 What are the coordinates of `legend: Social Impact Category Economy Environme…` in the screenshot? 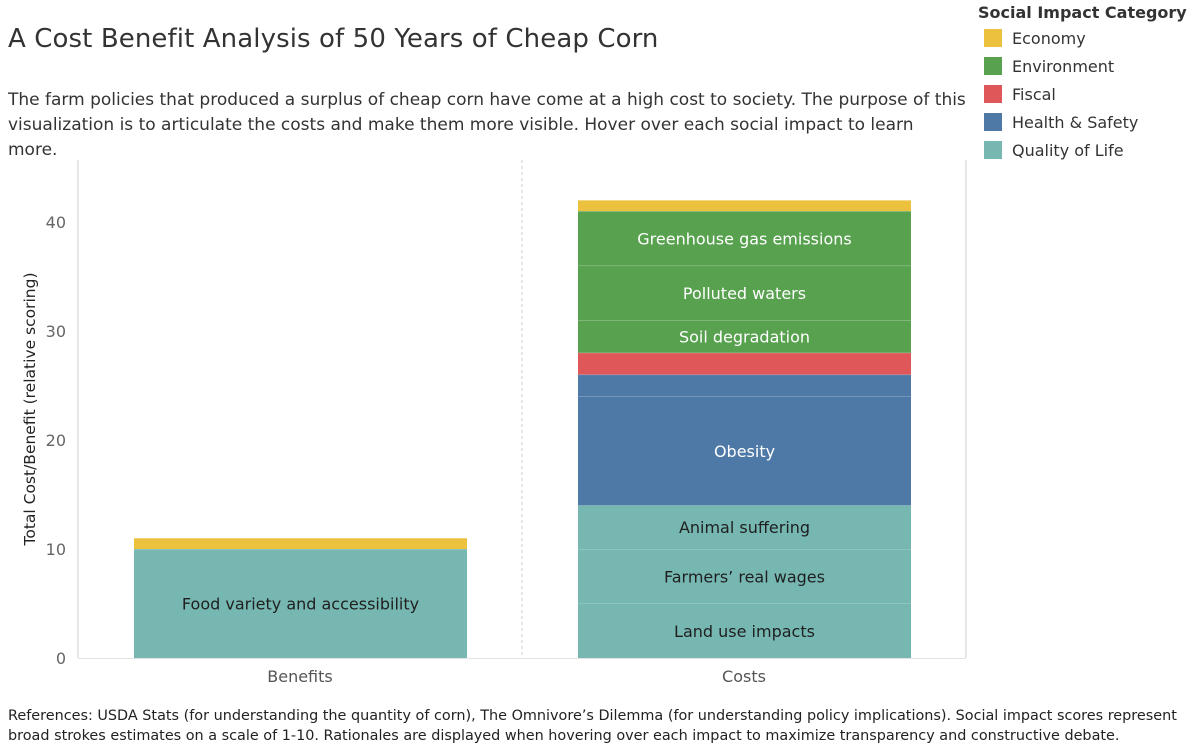 It's located at (1085, 83).